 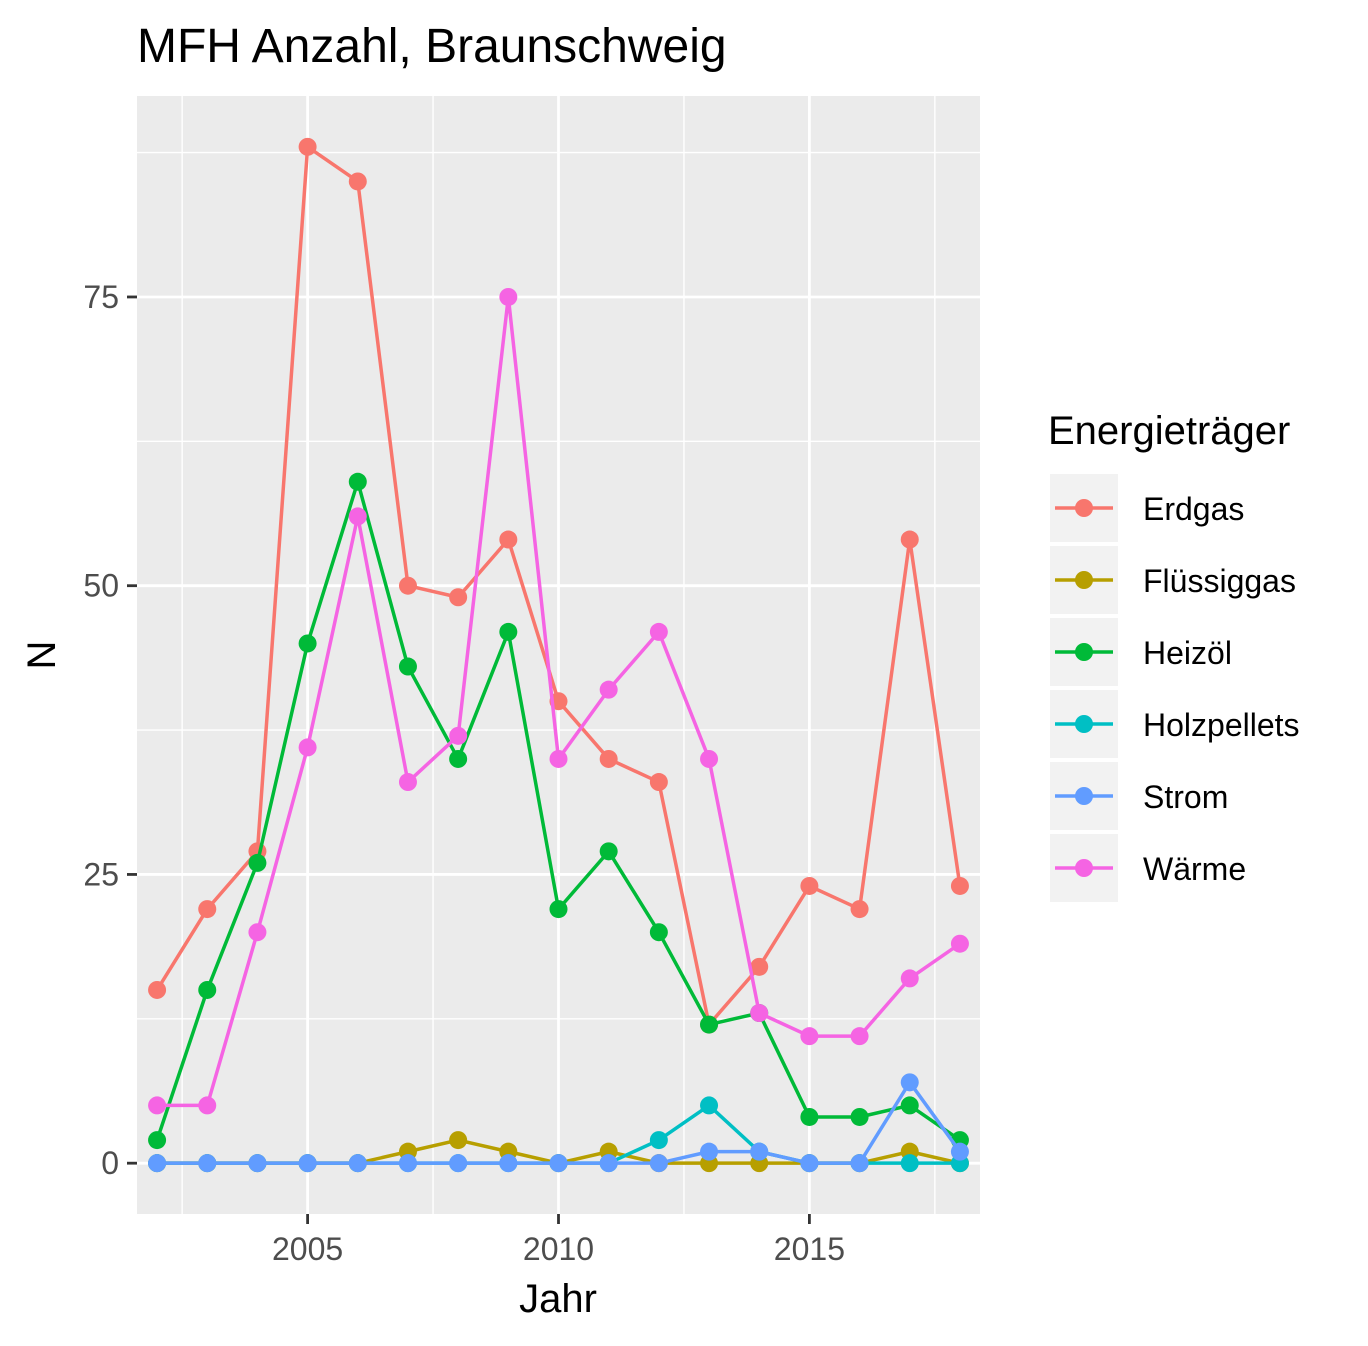 What do you see at coordinates (1185, 797) in the screenshot?
I see `legend-label: Strom` at bounding box center [1185, 797].